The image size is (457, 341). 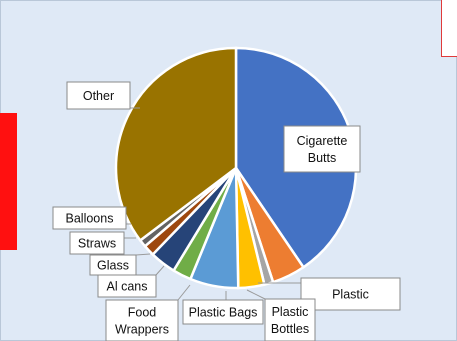 I want to click on data-label-text: Other, so click(x=98, y=96).